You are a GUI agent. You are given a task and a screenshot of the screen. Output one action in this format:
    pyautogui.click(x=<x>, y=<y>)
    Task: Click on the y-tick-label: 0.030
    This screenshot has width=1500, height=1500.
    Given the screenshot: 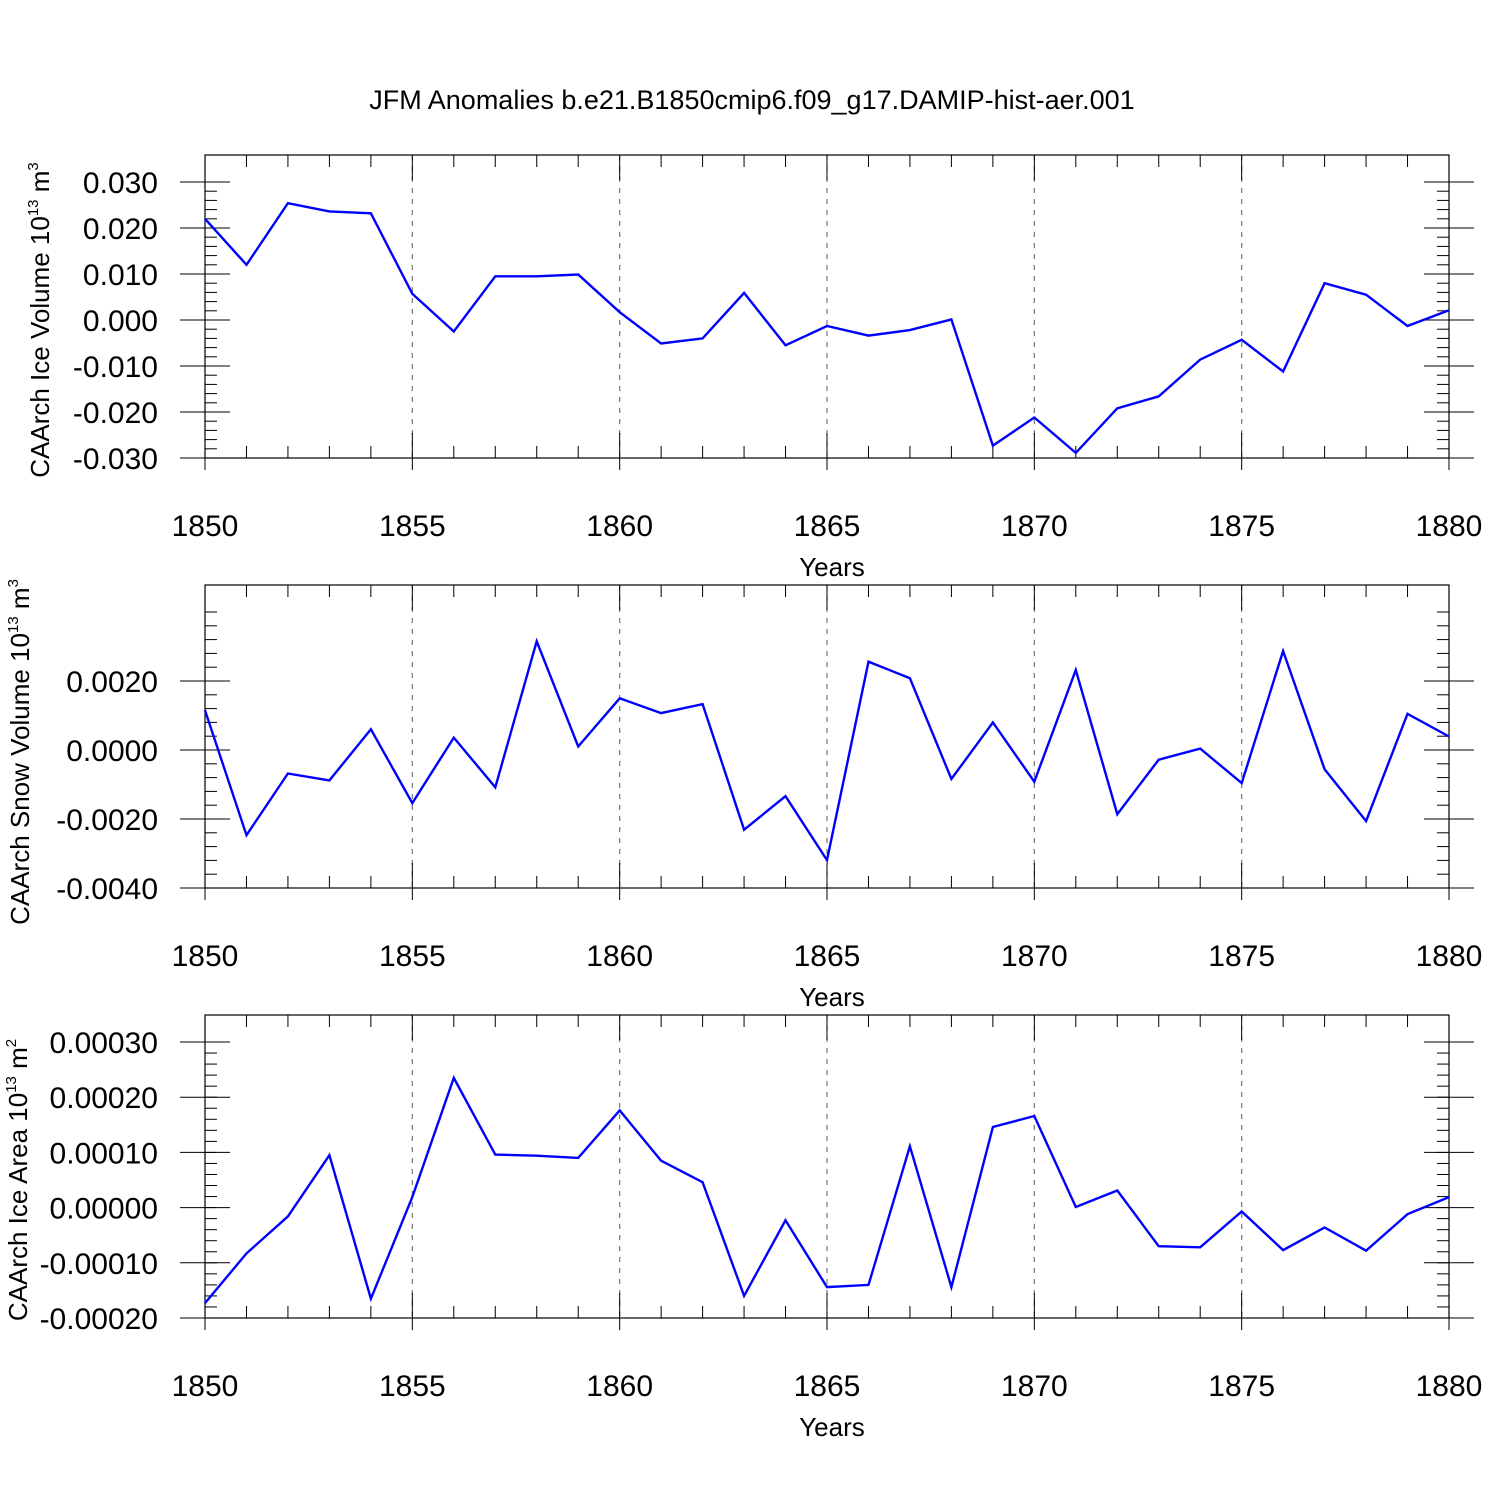 What is the action you would take?
    pyautogui.click(x=120, y=183)
    